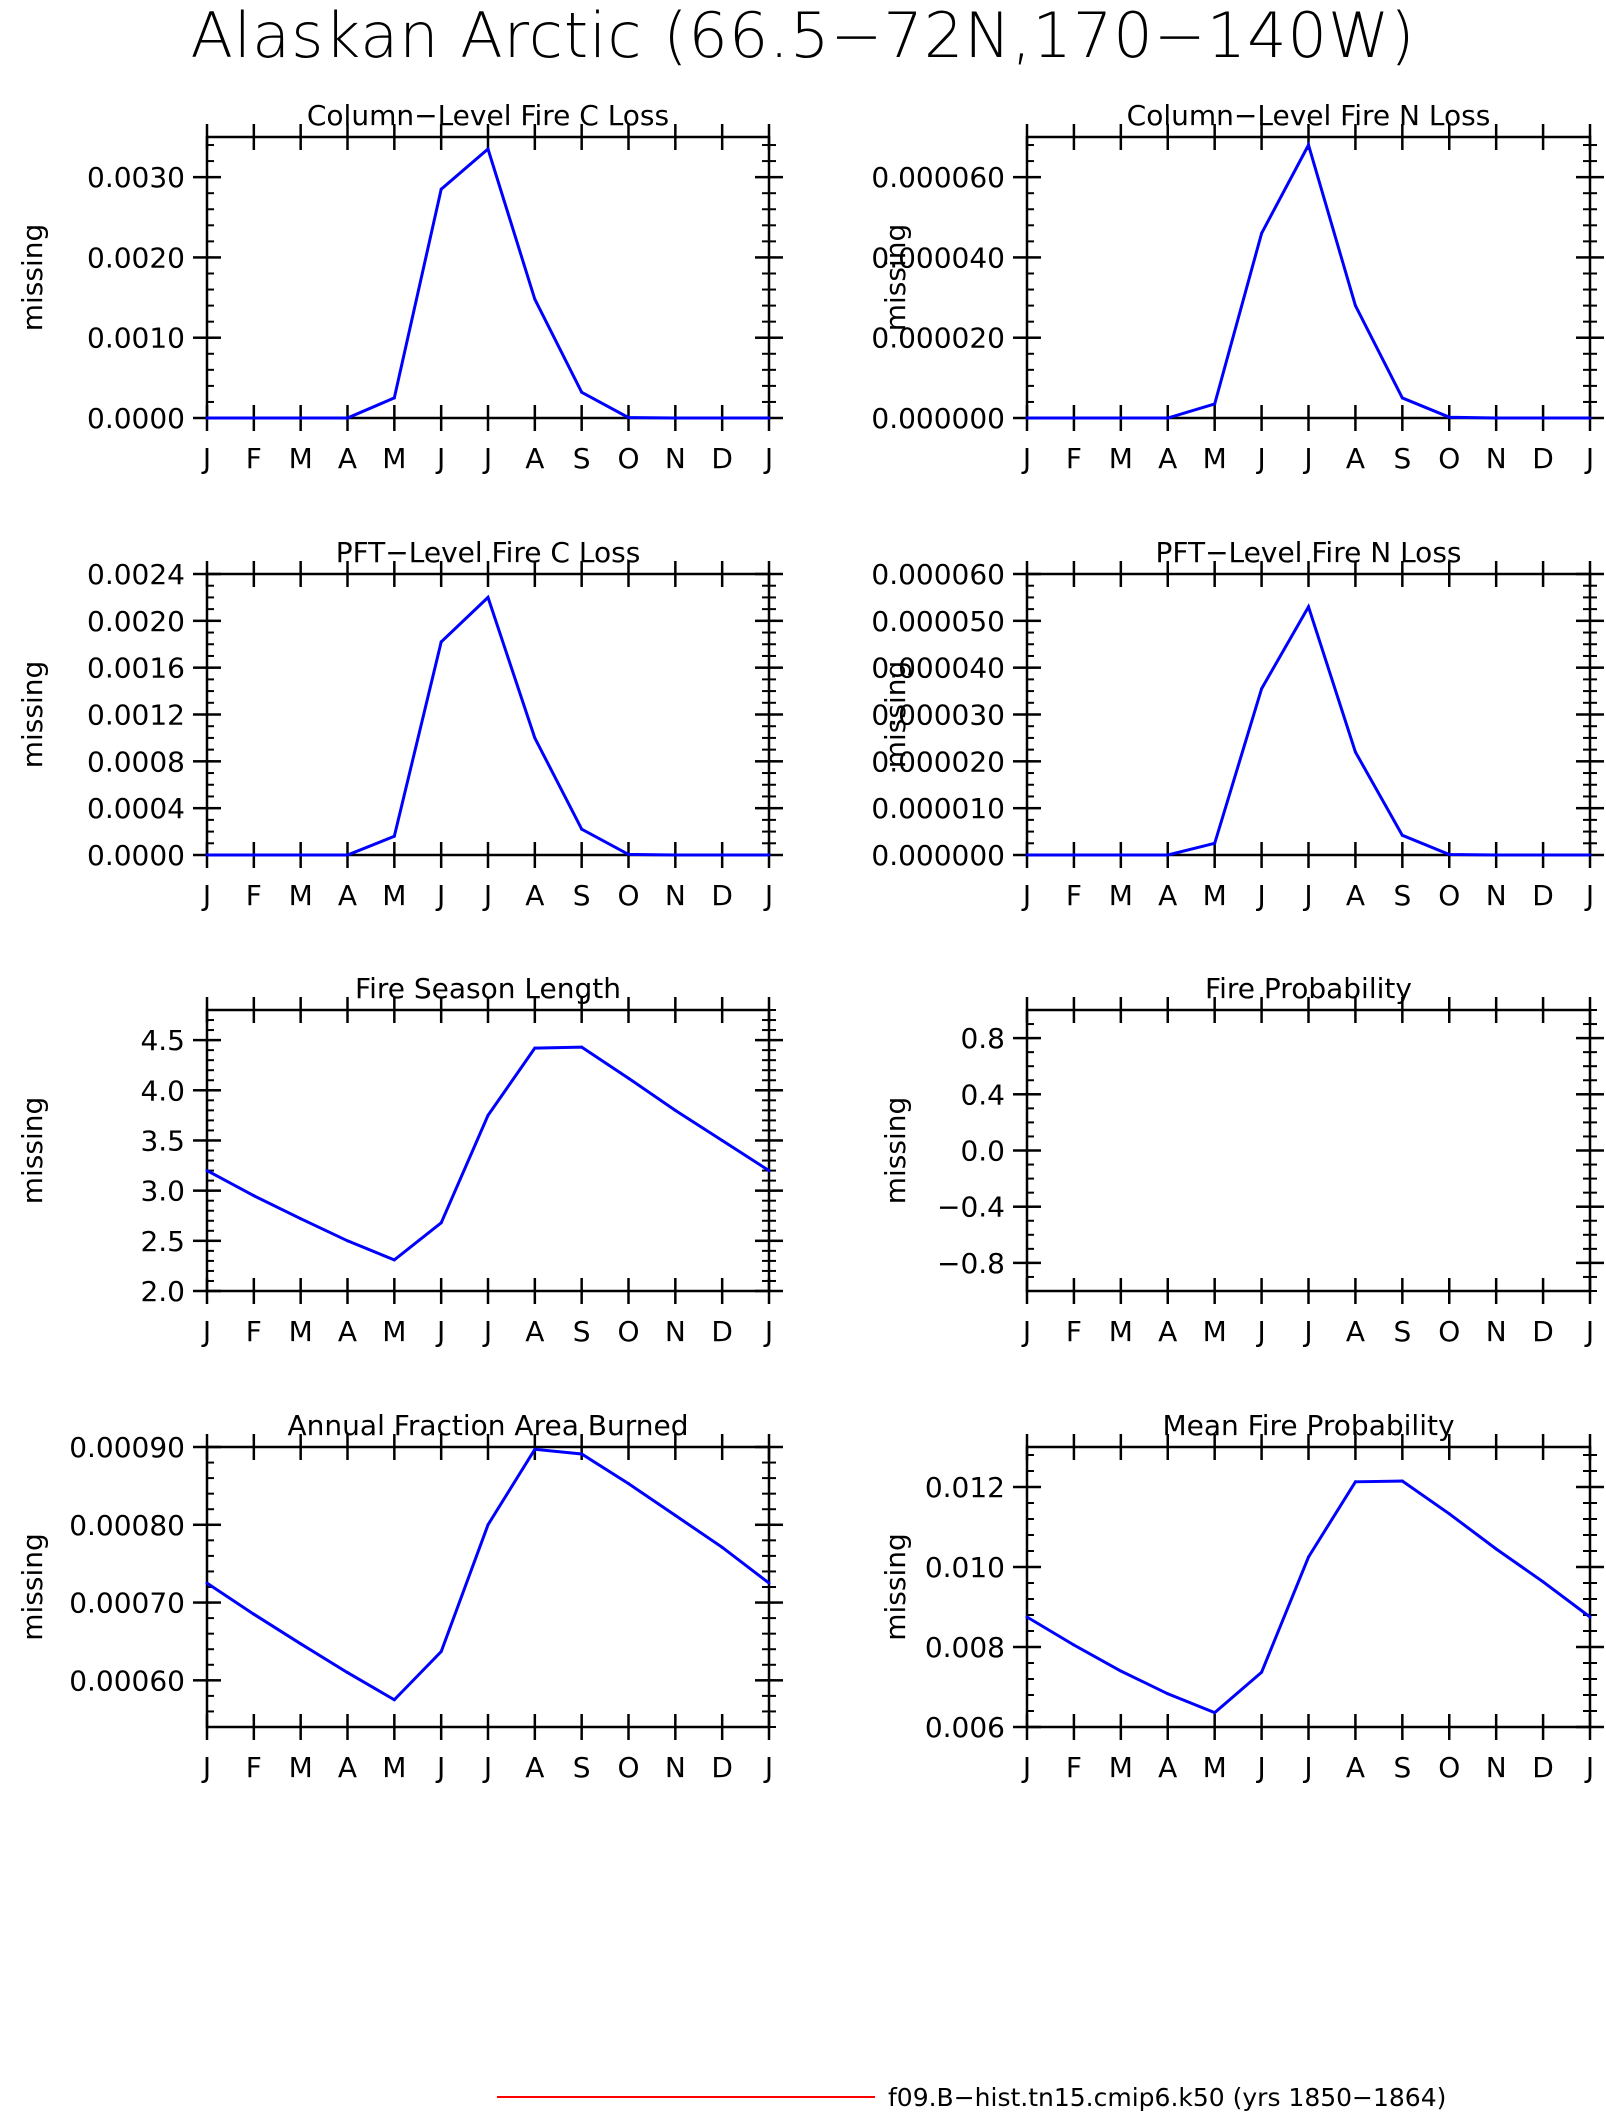 This screenshot has width=1606, height=2119. I want to click on y-tick-label: 2.5, so click(162, 1241).